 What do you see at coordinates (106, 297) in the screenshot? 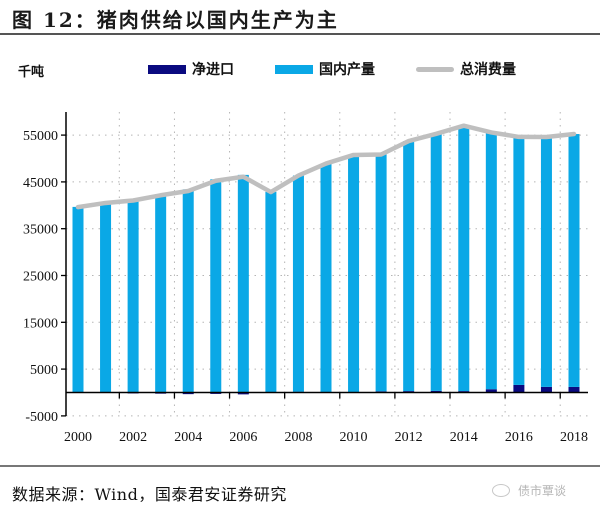
I see `bar-domestic-2001` at bounding box center [106, 297].